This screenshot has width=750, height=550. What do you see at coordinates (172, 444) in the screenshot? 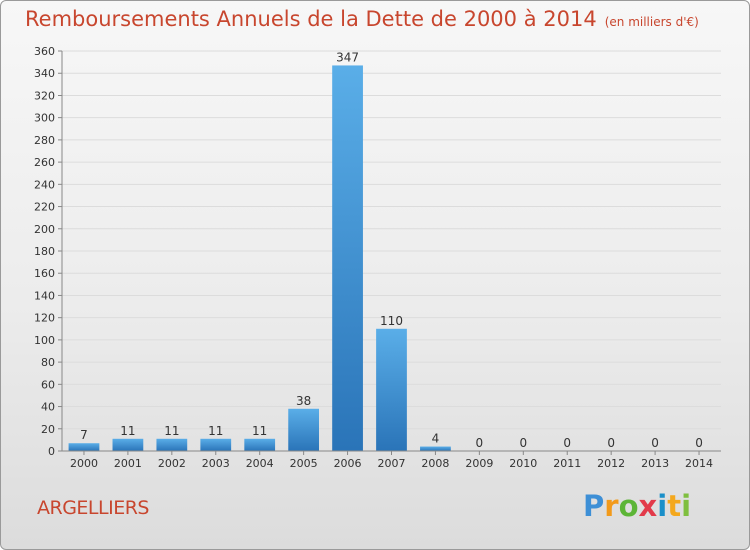
I see `bar-2002` at bounding box center [172, 444].